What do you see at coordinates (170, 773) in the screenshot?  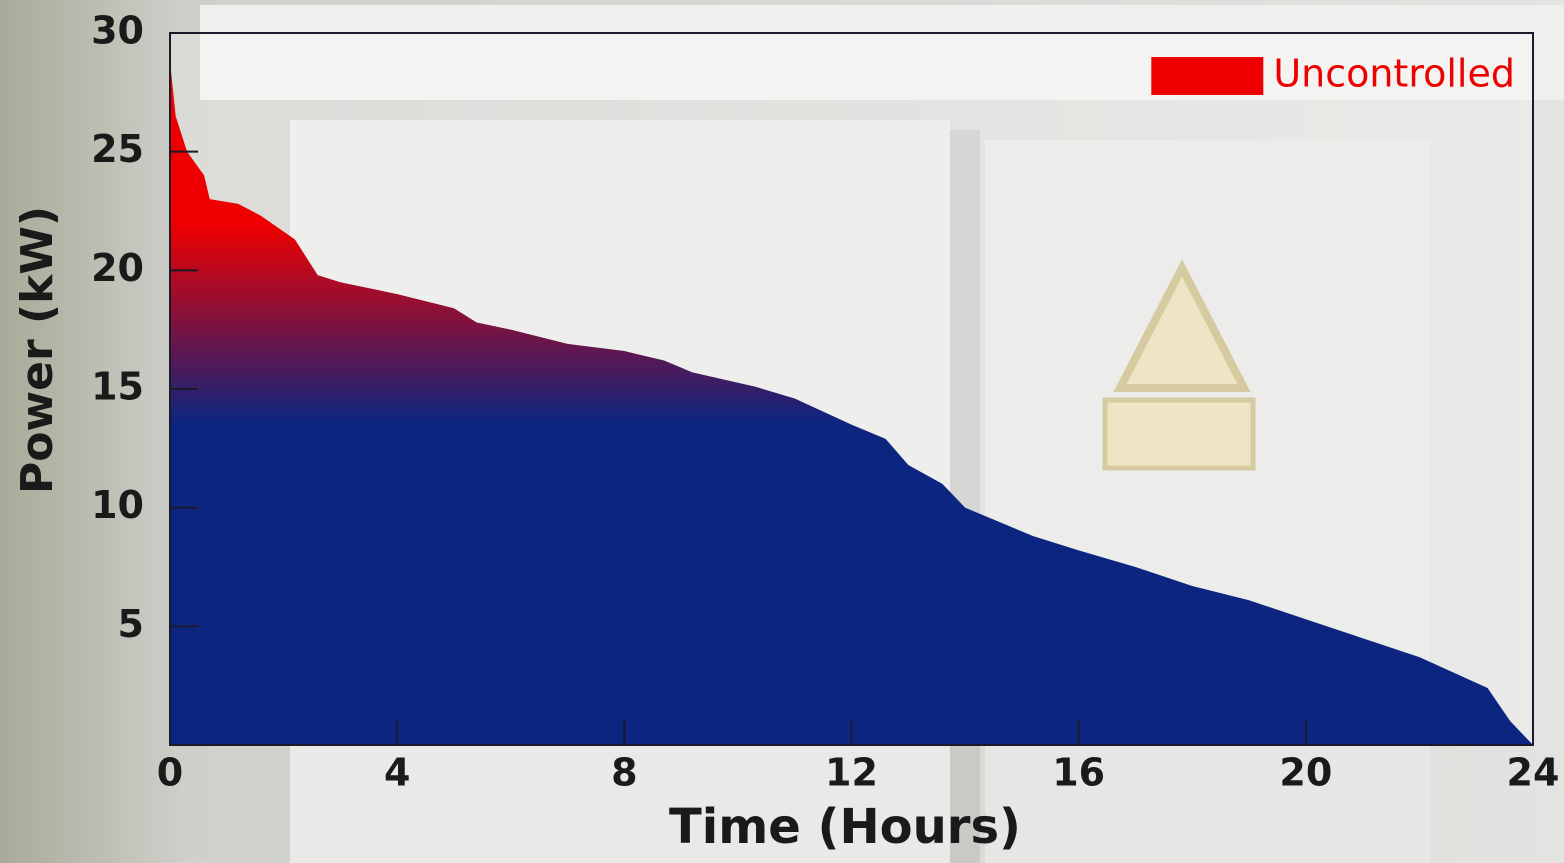 I see `x-tick-label: 0` at bounding box center [170, 773].